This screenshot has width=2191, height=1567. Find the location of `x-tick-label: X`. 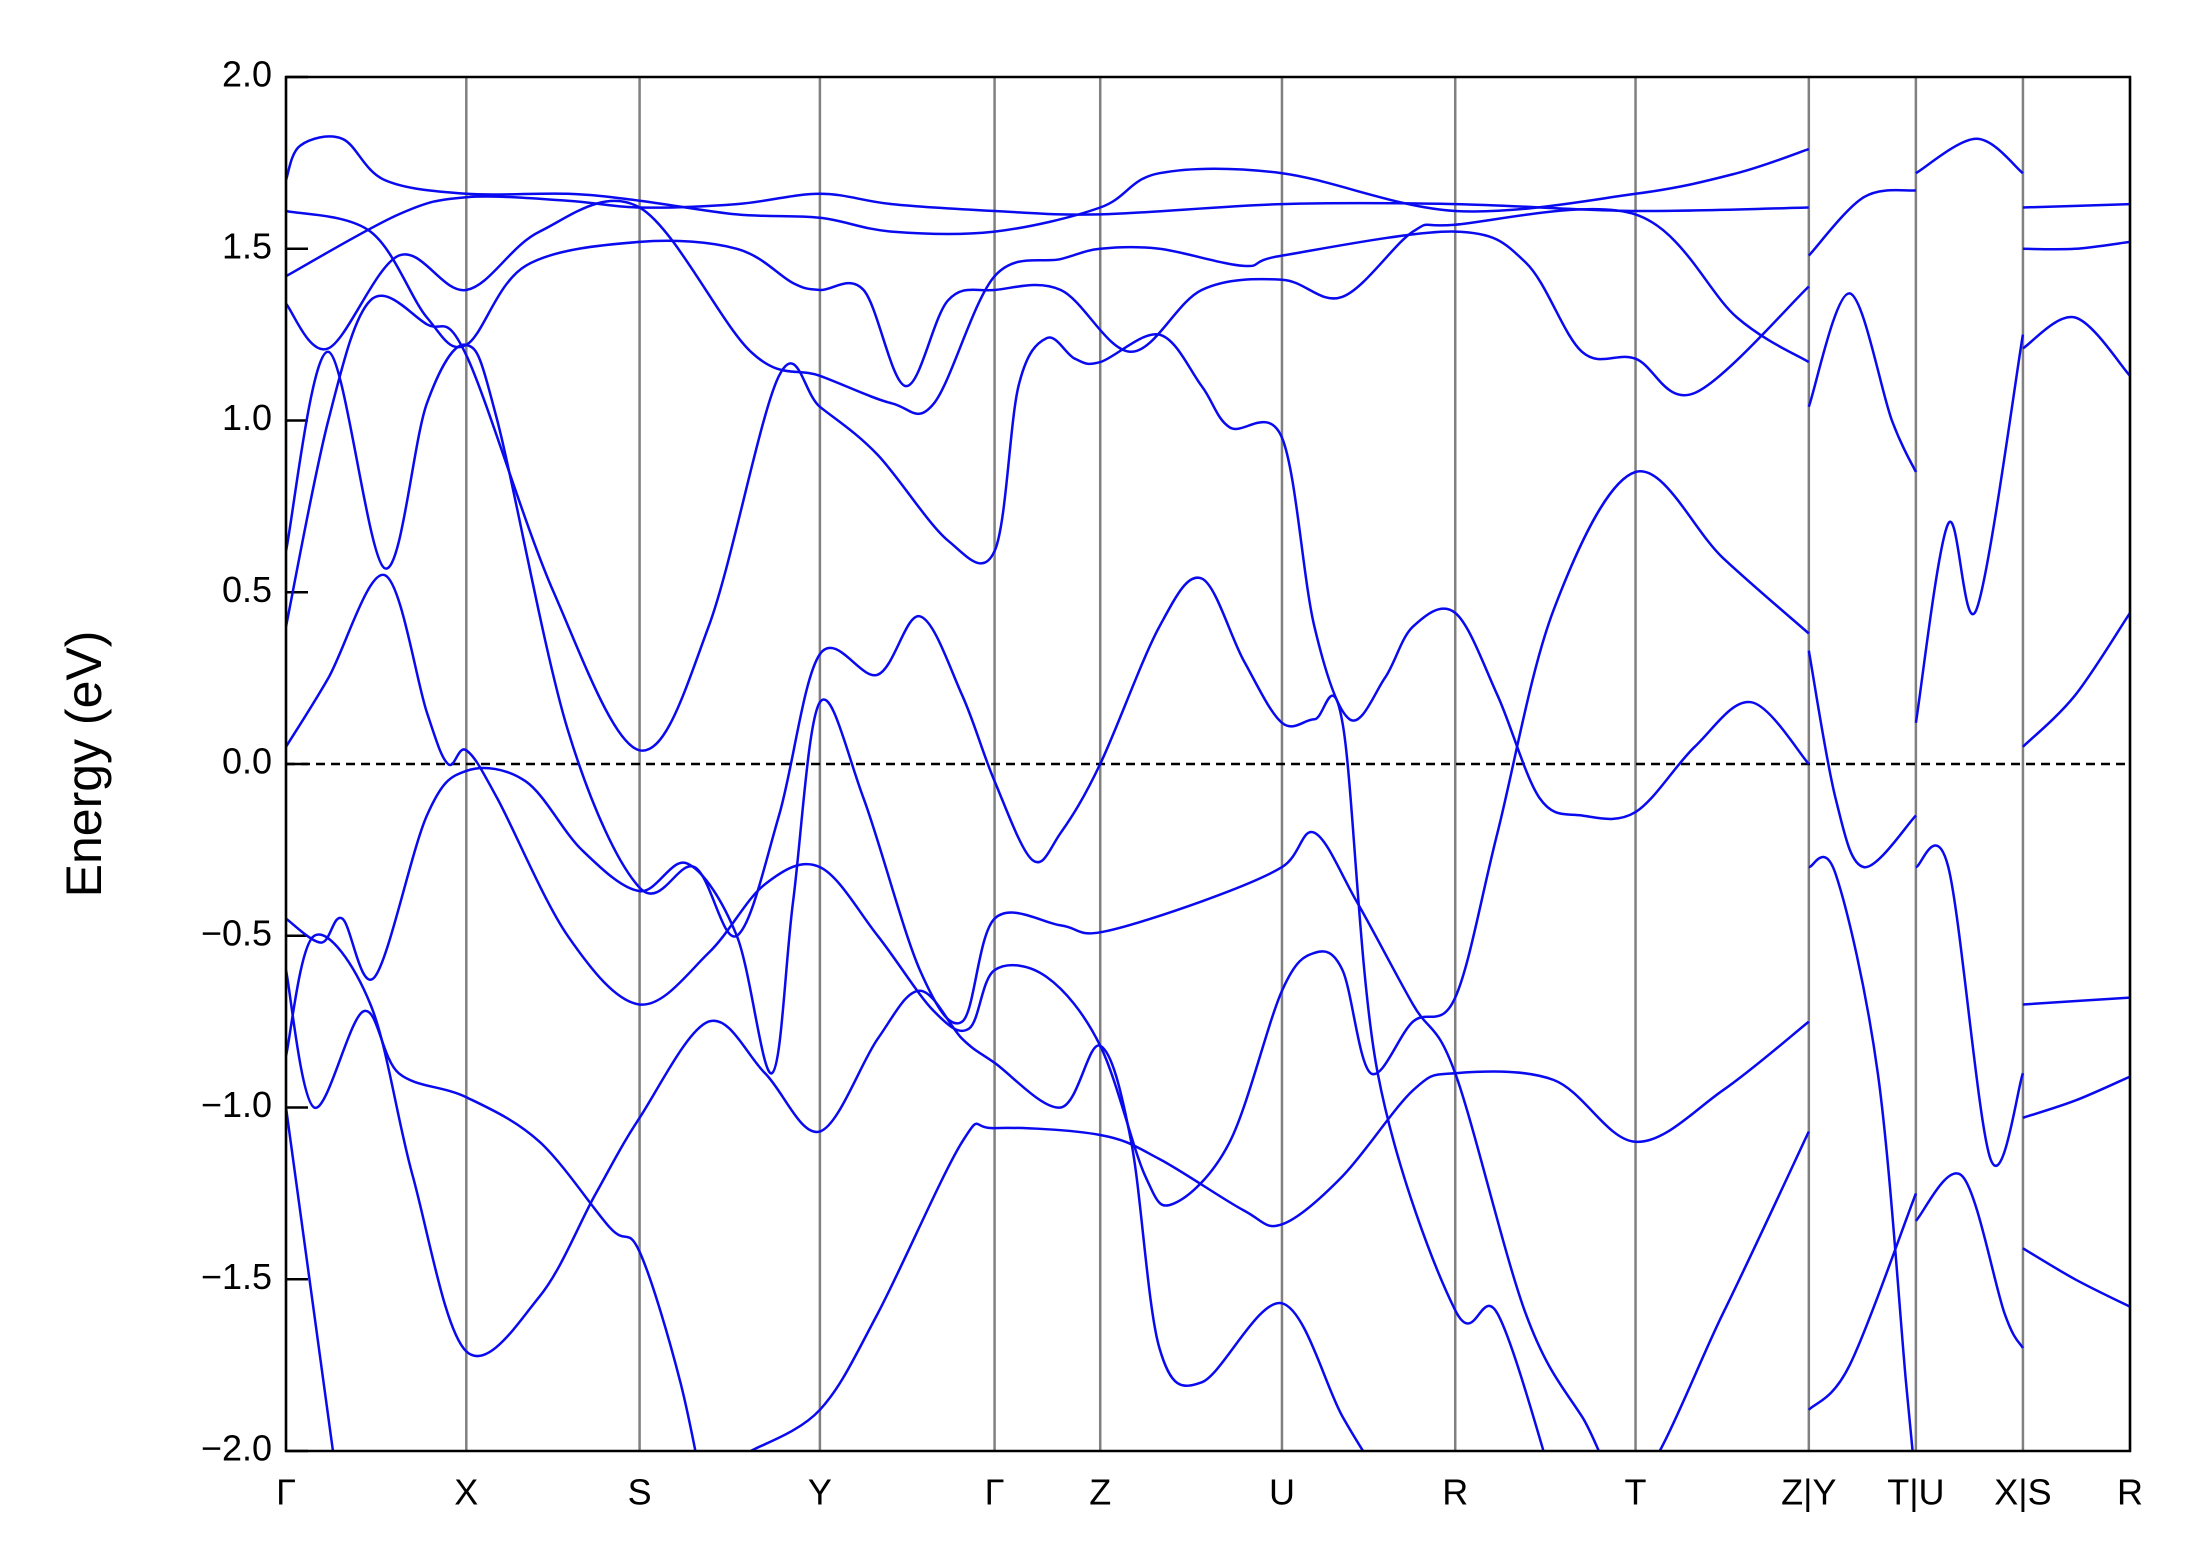

x-tick-label: X is located at coordinates (466, 1492).